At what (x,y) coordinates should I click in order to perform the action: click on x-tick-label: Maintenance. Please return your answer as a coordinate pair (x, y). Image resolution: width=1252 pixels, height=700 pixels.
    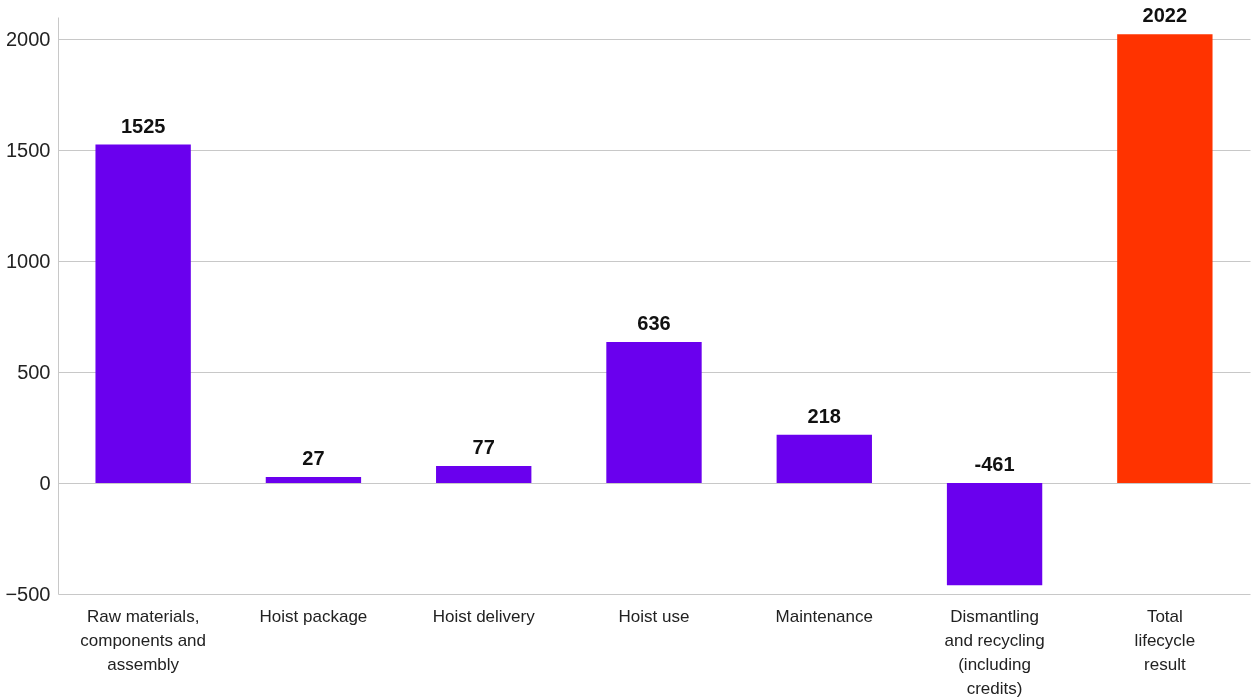
    Looking at the image, I should click on (824, 616).